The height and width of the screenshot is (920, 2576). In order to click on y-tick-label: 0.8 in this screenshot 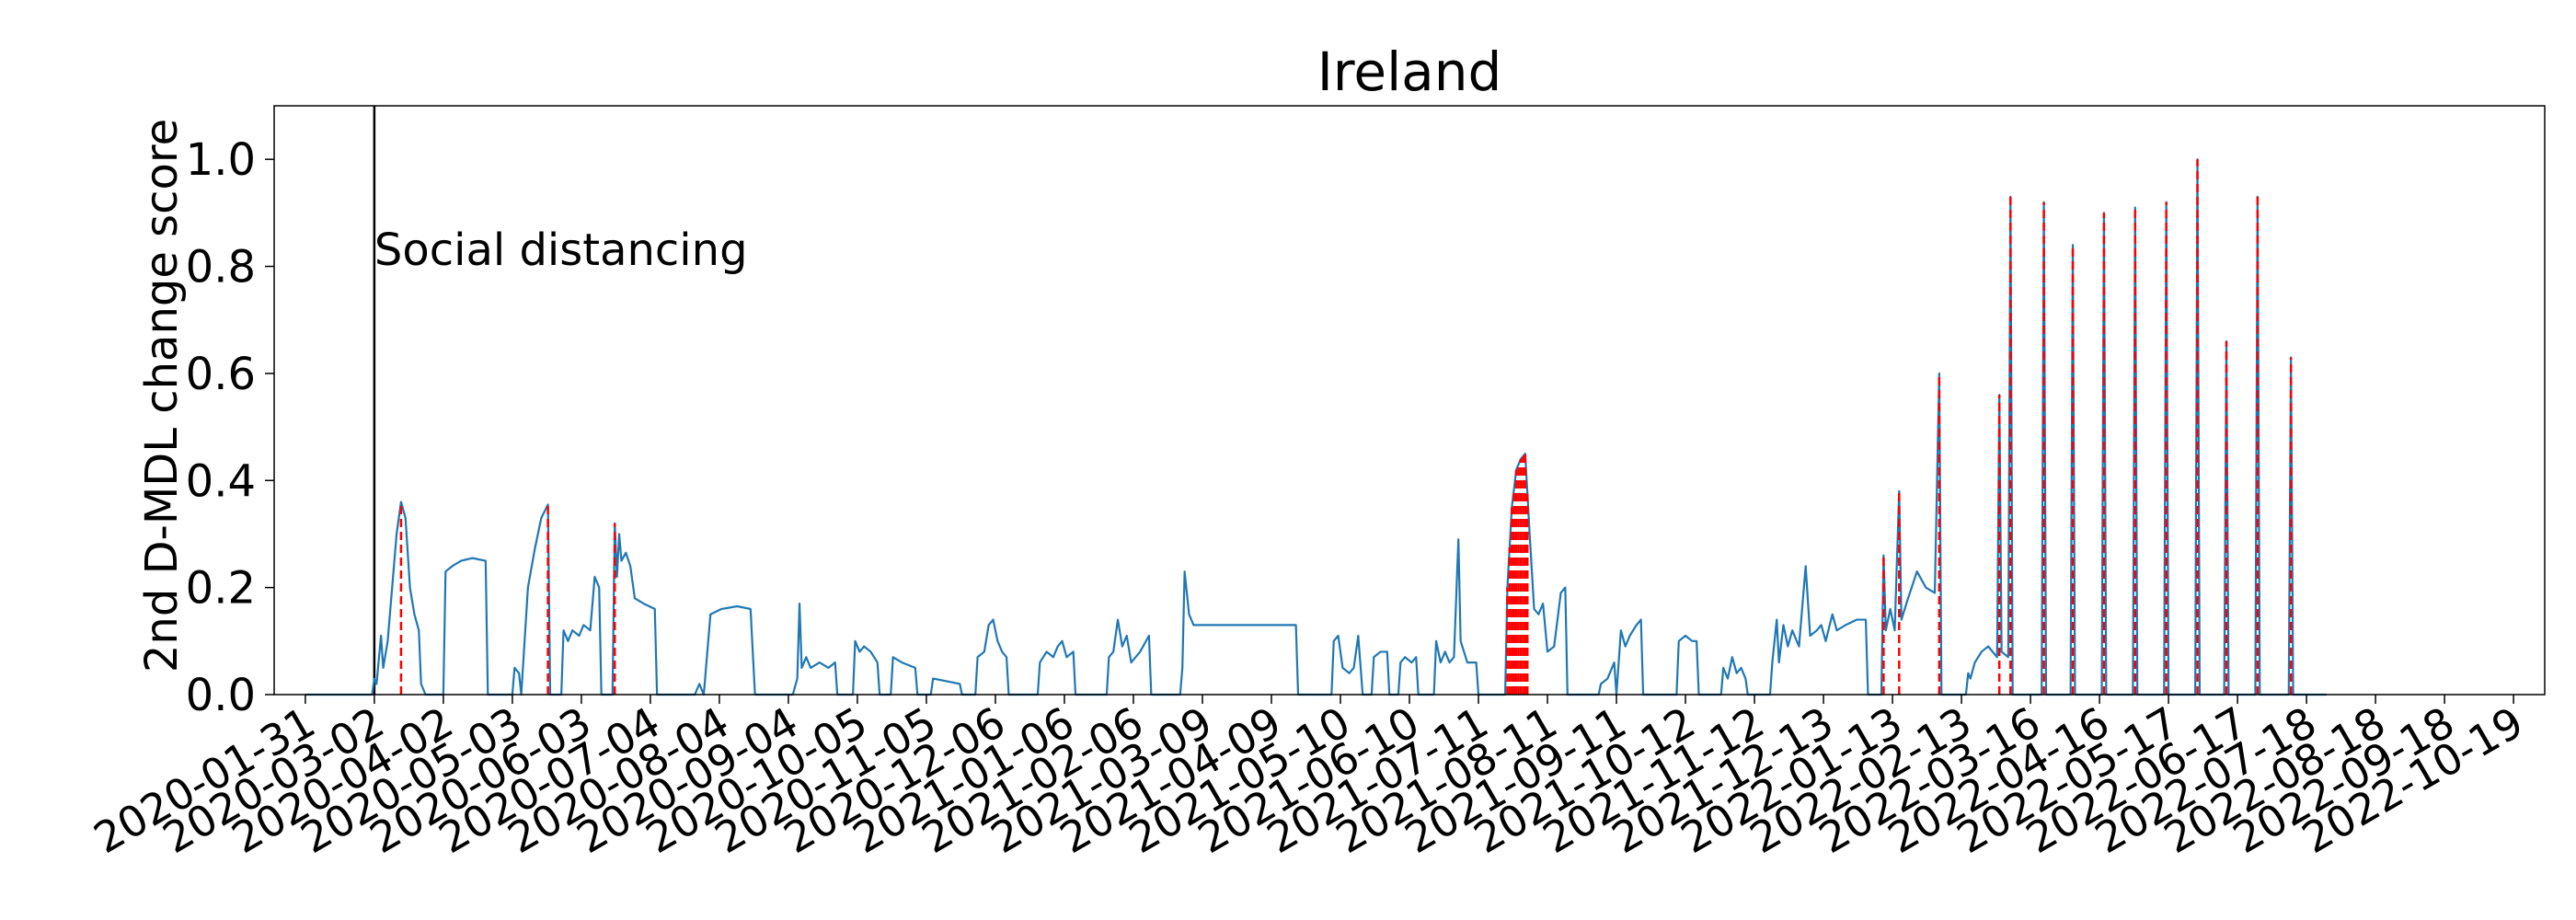, I will do `click(221, 267)`.